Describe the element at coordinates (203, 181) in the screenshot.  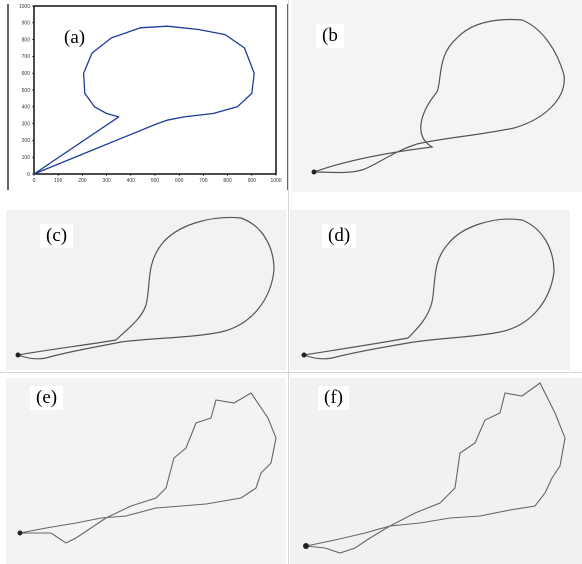
I see `x-tick-label: 700` at that location.